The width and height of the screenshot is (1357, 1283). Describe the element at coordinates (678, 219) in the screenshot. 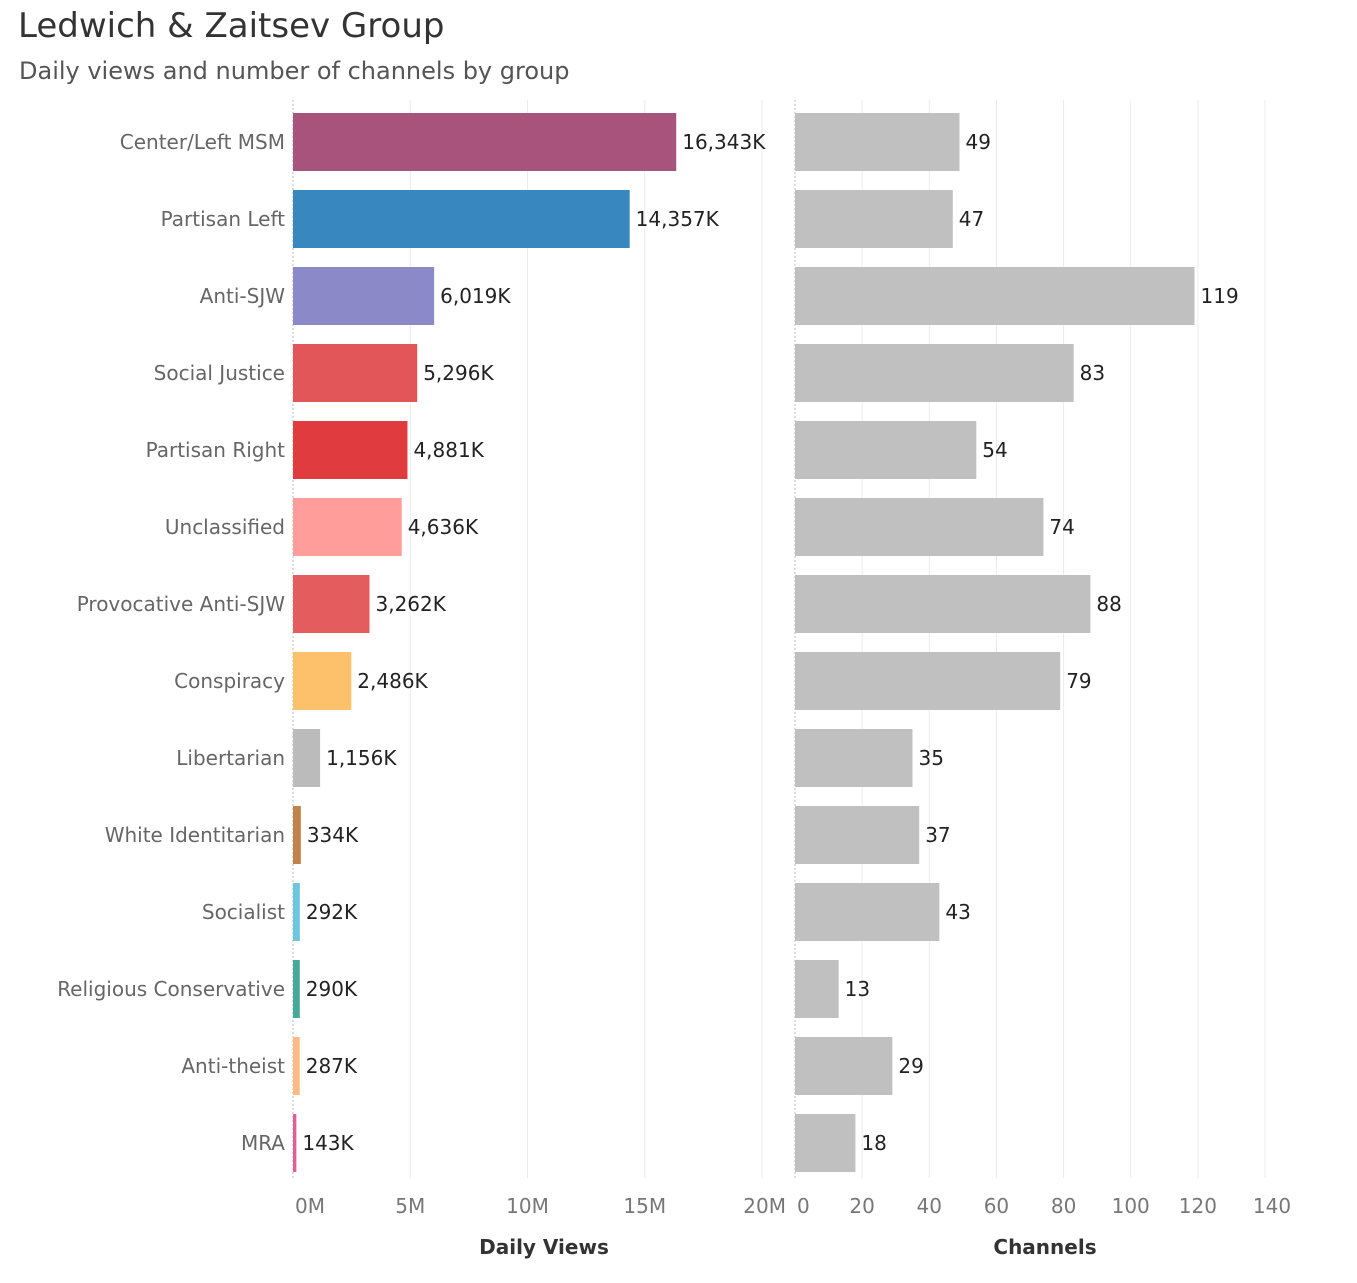

I see `views-value-label: 14,357K` at that location.